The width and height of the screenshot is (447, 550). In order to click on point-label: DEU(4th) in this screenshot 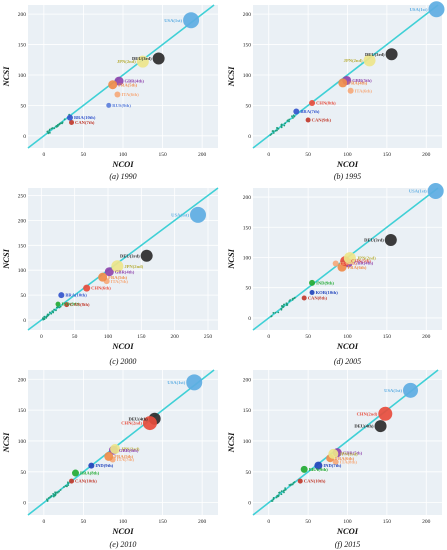, I will do `click(139, 418)`.